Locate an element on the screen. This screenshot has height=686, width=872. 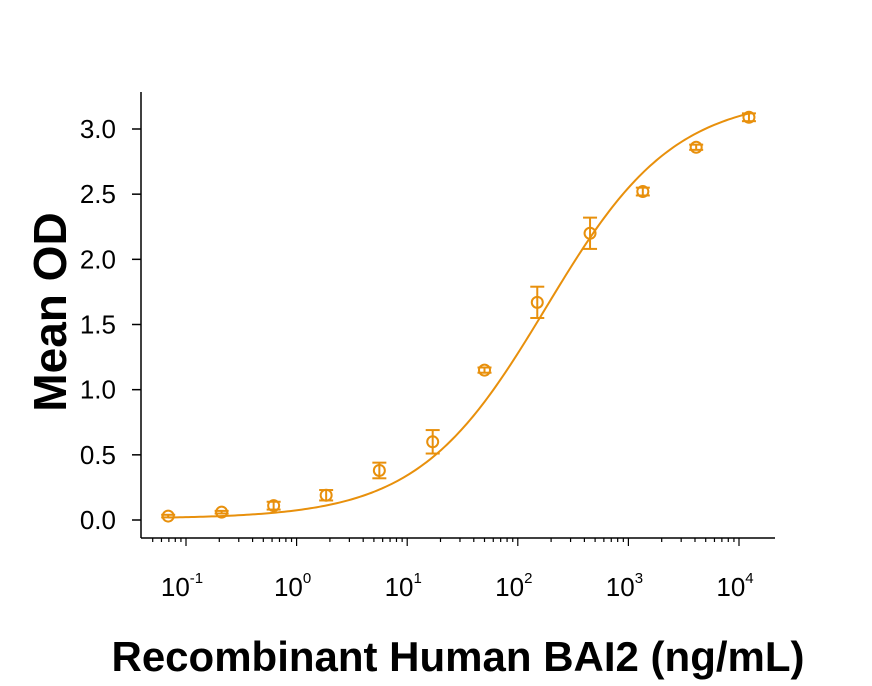
x-ticks: 10⁻¹ 10⁰ 10¹ 10² 10³ 10⁴ is located at coordinates (453, 570).